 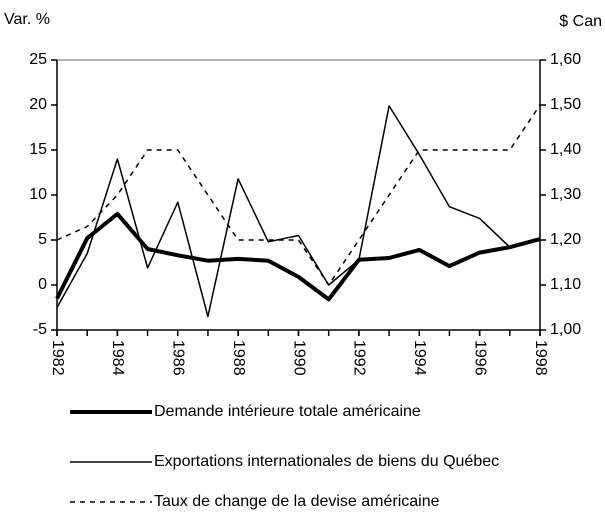 I want to click on y2-tick-label: 1,10, so click(x=565, y=284).